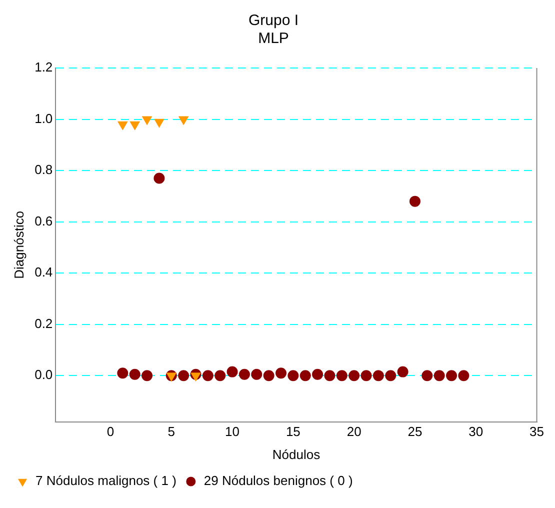 This screenshot has width=555, height=508. What do you see at coordinates (232, 432) in the screenshot?
I see `x-tick-label: 10` at bounding box center [232, 432].